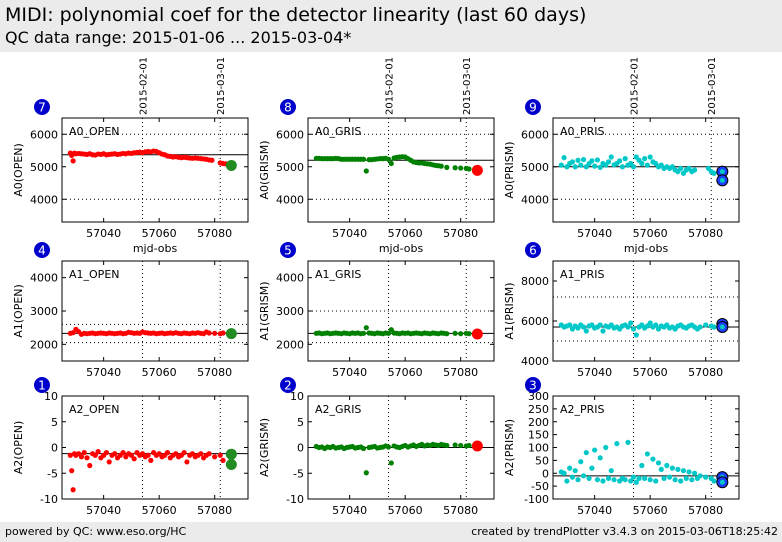  I want to click on panel-tag: A2_PRIS, so click(582, 409).